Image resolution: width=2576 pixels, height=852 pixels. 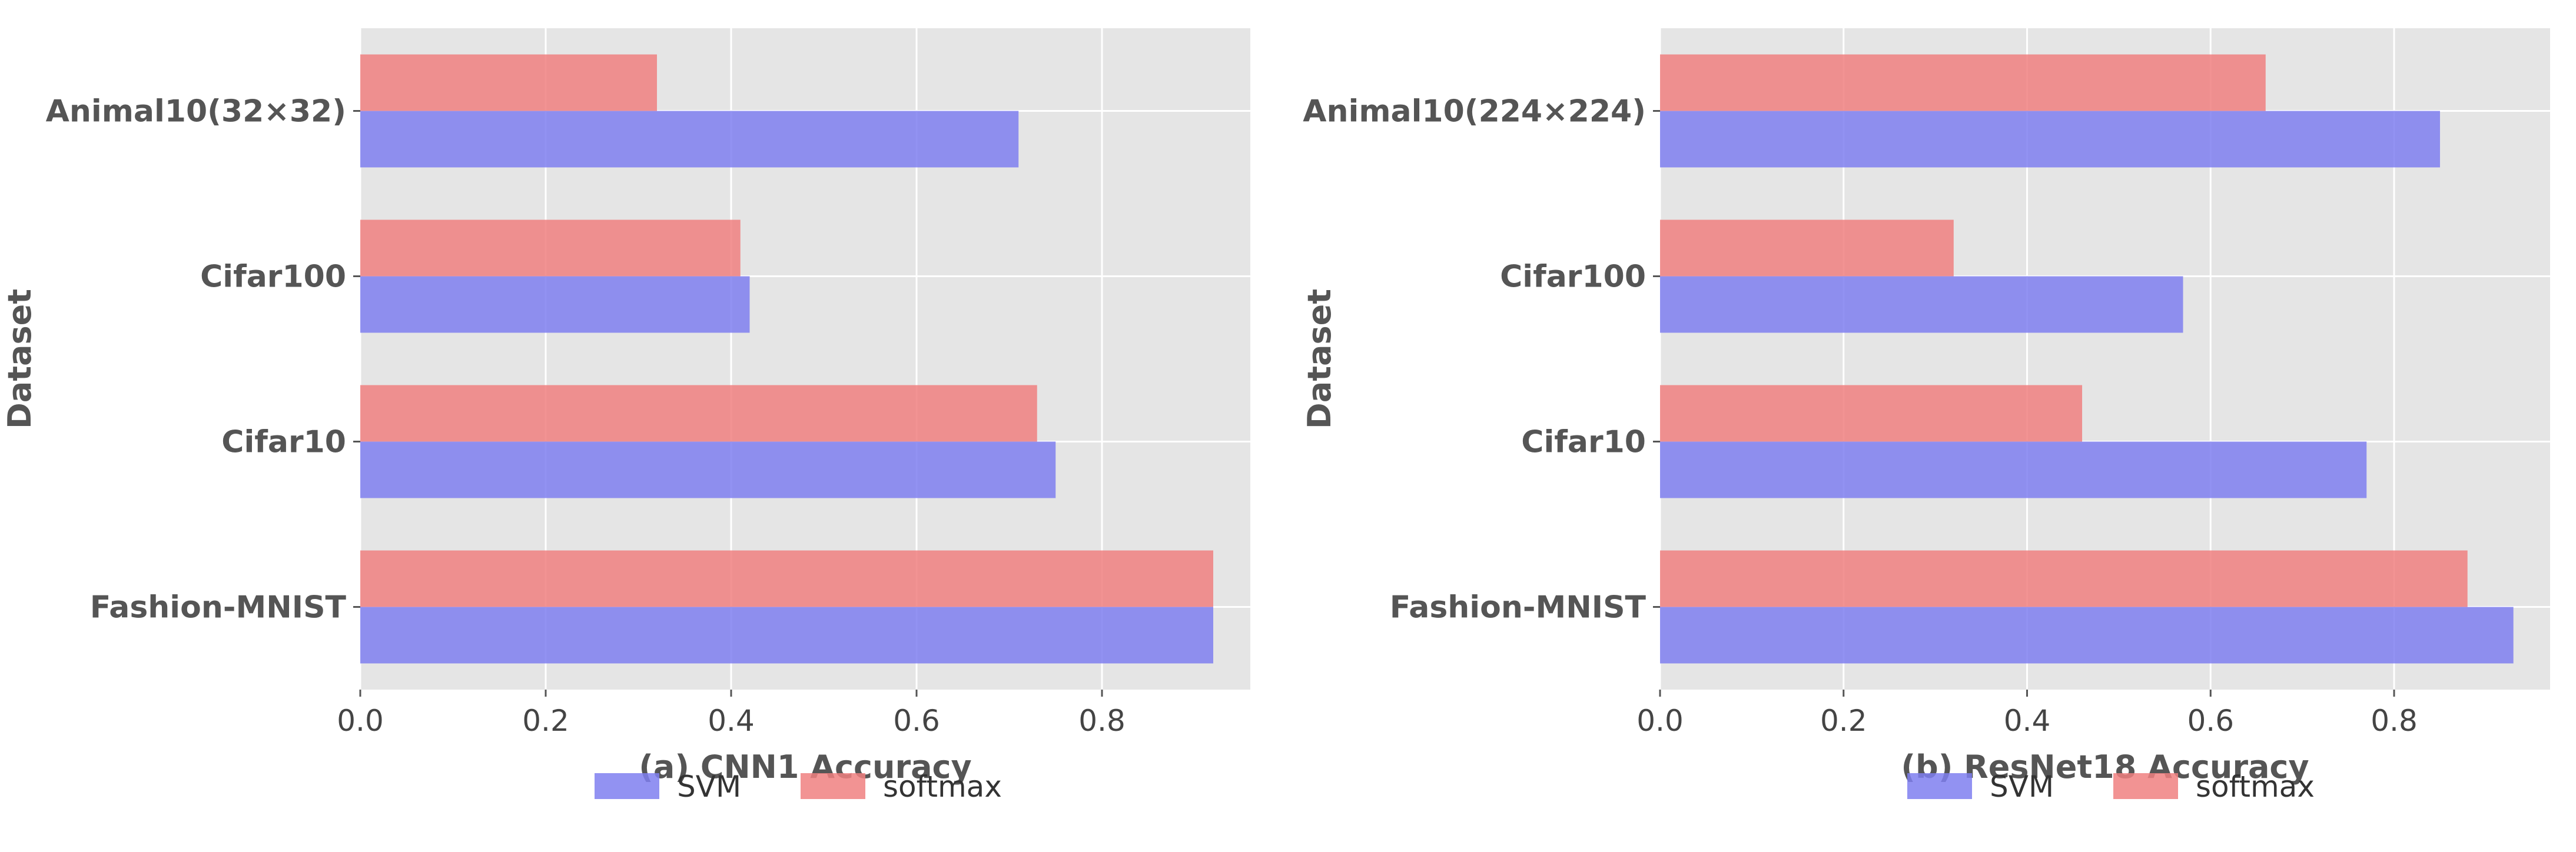 I want to click on panel-b-tick-label-x: 0.8, so click(x=2394, y=721).